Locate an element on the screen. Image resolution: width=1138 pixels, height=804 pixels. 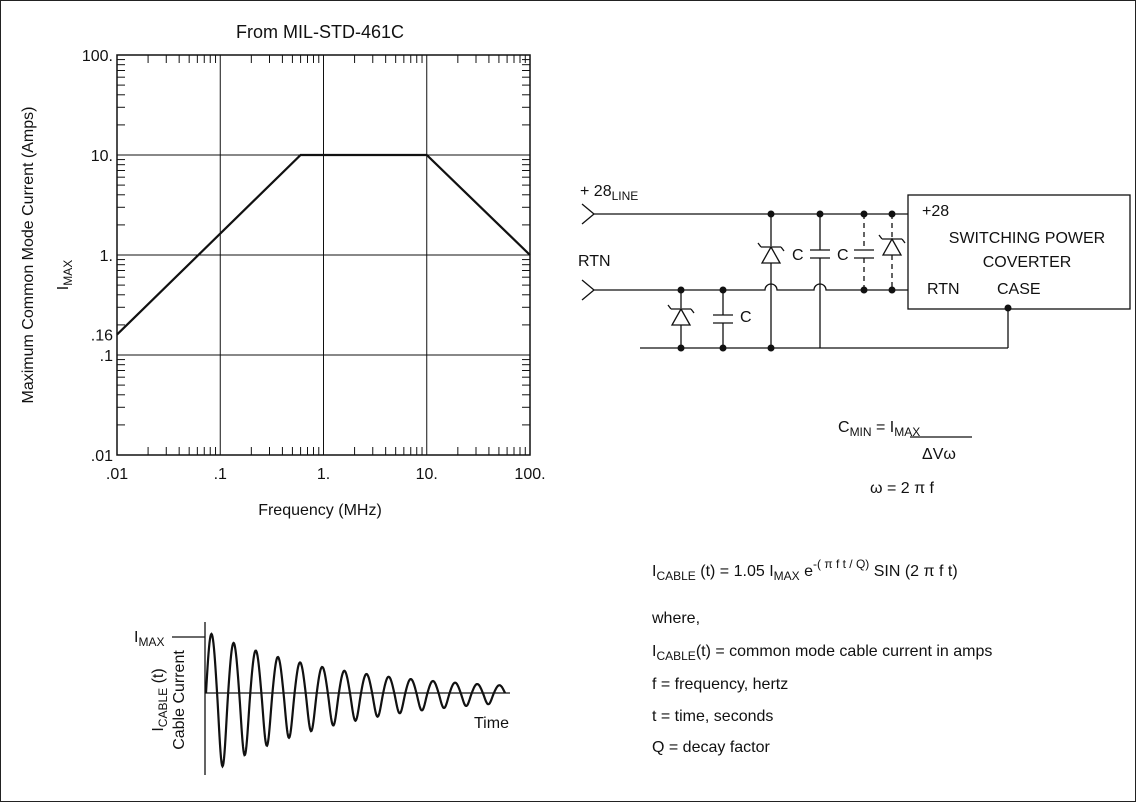
x-tick-label: 10. is located at coordinates (427, 474).